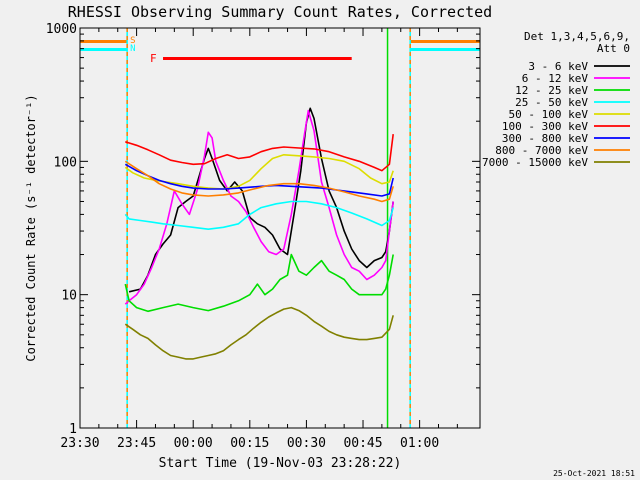 The height and width of the screenshot is (480, 640). What do you see at coordinates (280, 463) in the screenshot?
I see `x-axis-label: Start Time (19-Nov-03 23:28:22)` at bounding box center [280, 463].